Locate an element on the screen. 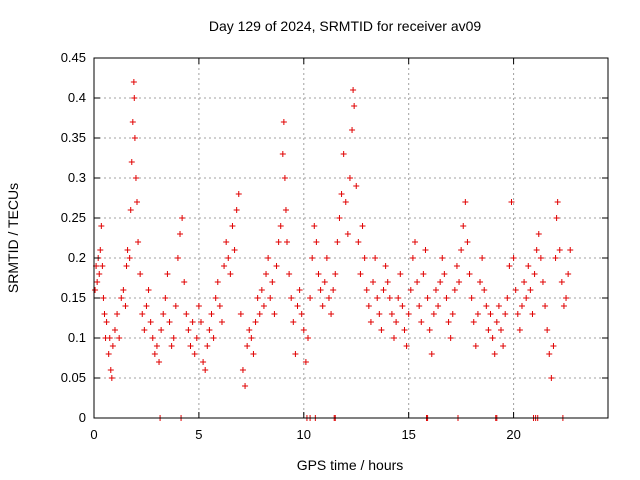 The height and width of the screenshot is (480, 640). y-axis-label: SRMTID / TECUs is located at coordinates (13, 238).